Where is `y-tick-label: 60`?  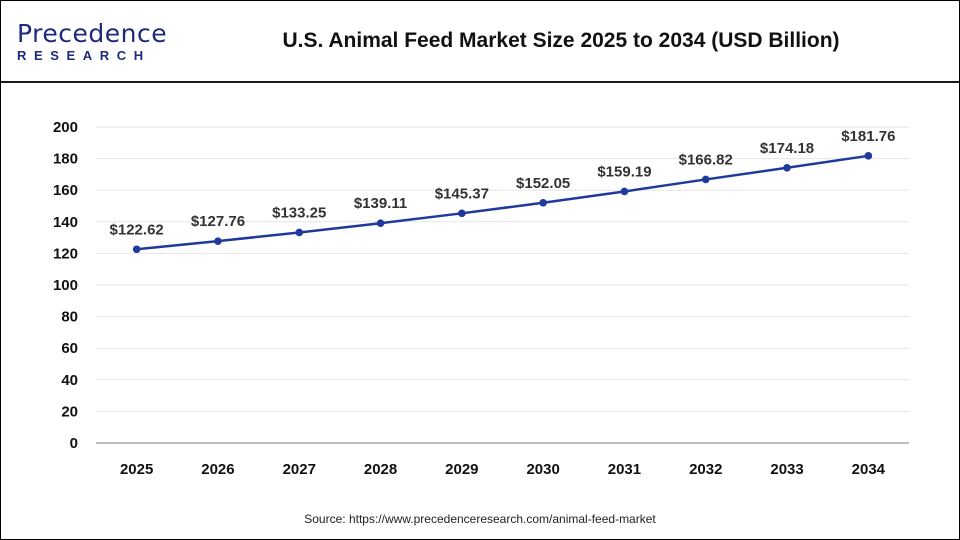 y-tick-label: 60 is located at coordinates (69, 348).